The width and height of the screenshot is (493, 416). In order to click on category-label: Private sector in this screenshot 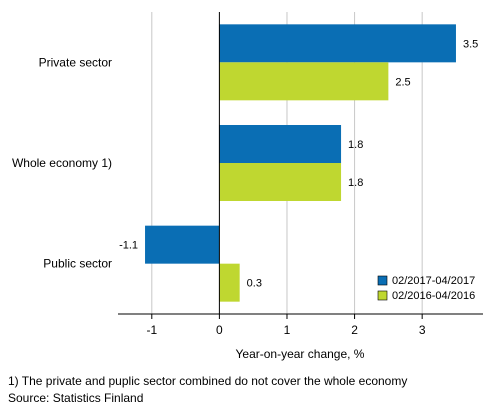, I will do `click(75, 62)`.